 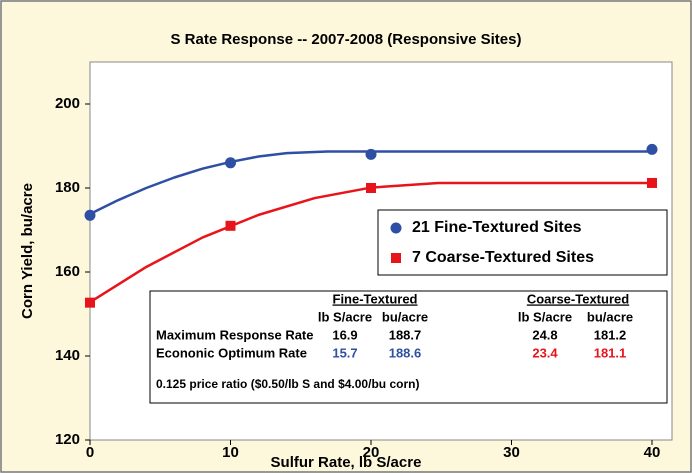 I want to click on legend-box, so click(x=522, y=242).